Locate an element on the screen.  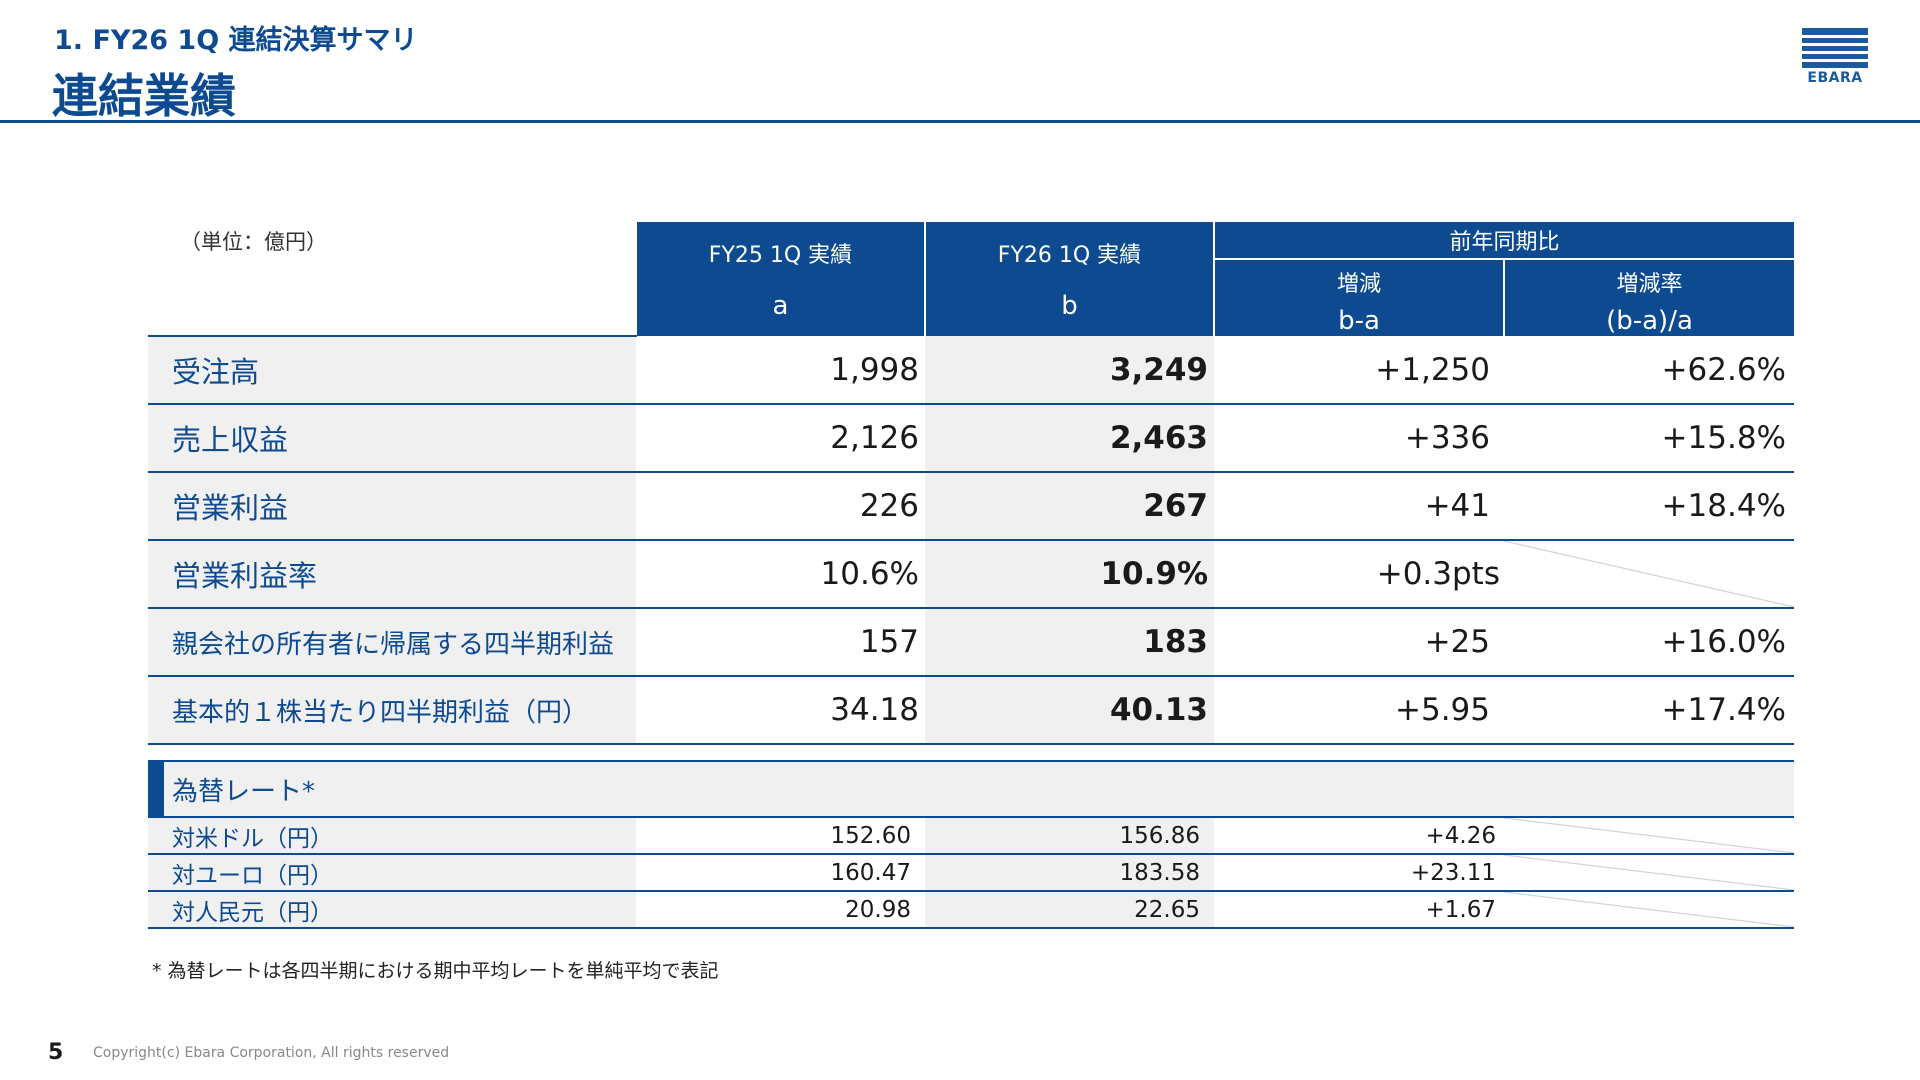
table-row: 売上収益 2,126 2,463 +336 +15.8% is located at coordinates (971, 438).